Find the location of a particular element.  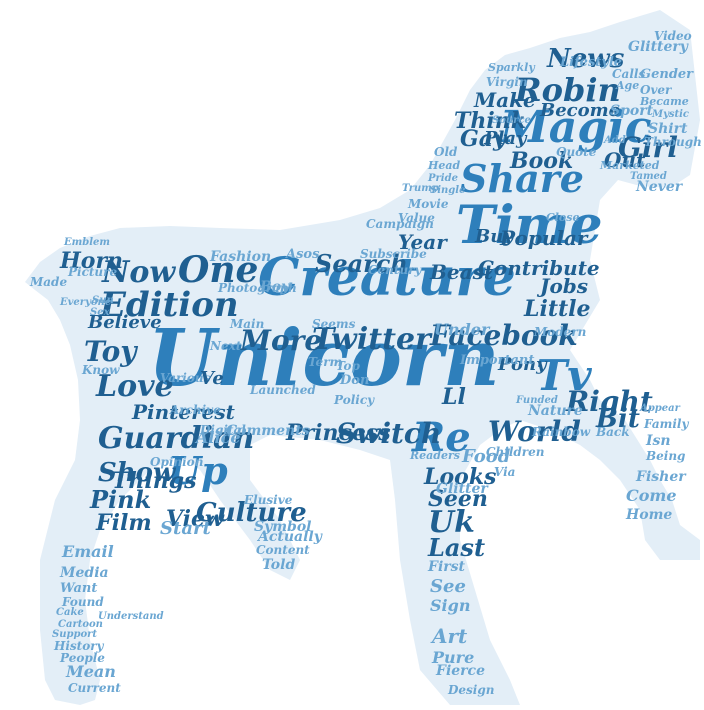

word: Guardian is located at coordinates (176, 438).